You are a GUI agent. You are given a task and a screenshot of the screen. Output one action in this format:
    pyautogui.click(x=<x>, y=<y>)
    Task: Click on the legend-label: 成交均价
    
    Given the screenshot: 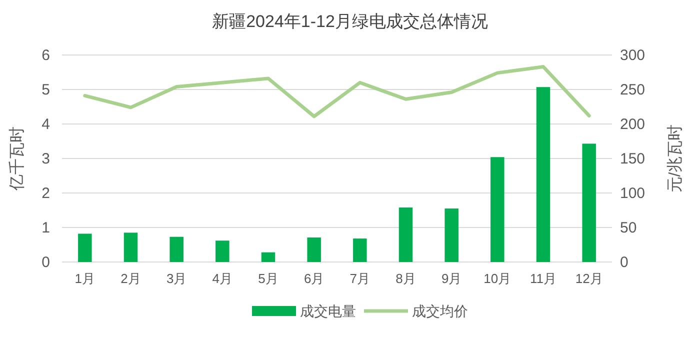 What is the action you would take?
    pyautogui.click(x=440, y=311)
    